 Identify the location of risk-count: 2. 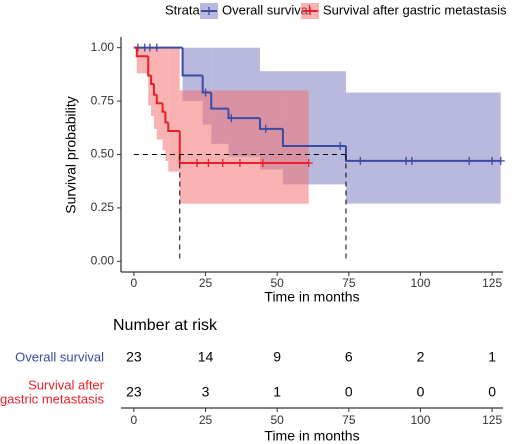
(421, 357).